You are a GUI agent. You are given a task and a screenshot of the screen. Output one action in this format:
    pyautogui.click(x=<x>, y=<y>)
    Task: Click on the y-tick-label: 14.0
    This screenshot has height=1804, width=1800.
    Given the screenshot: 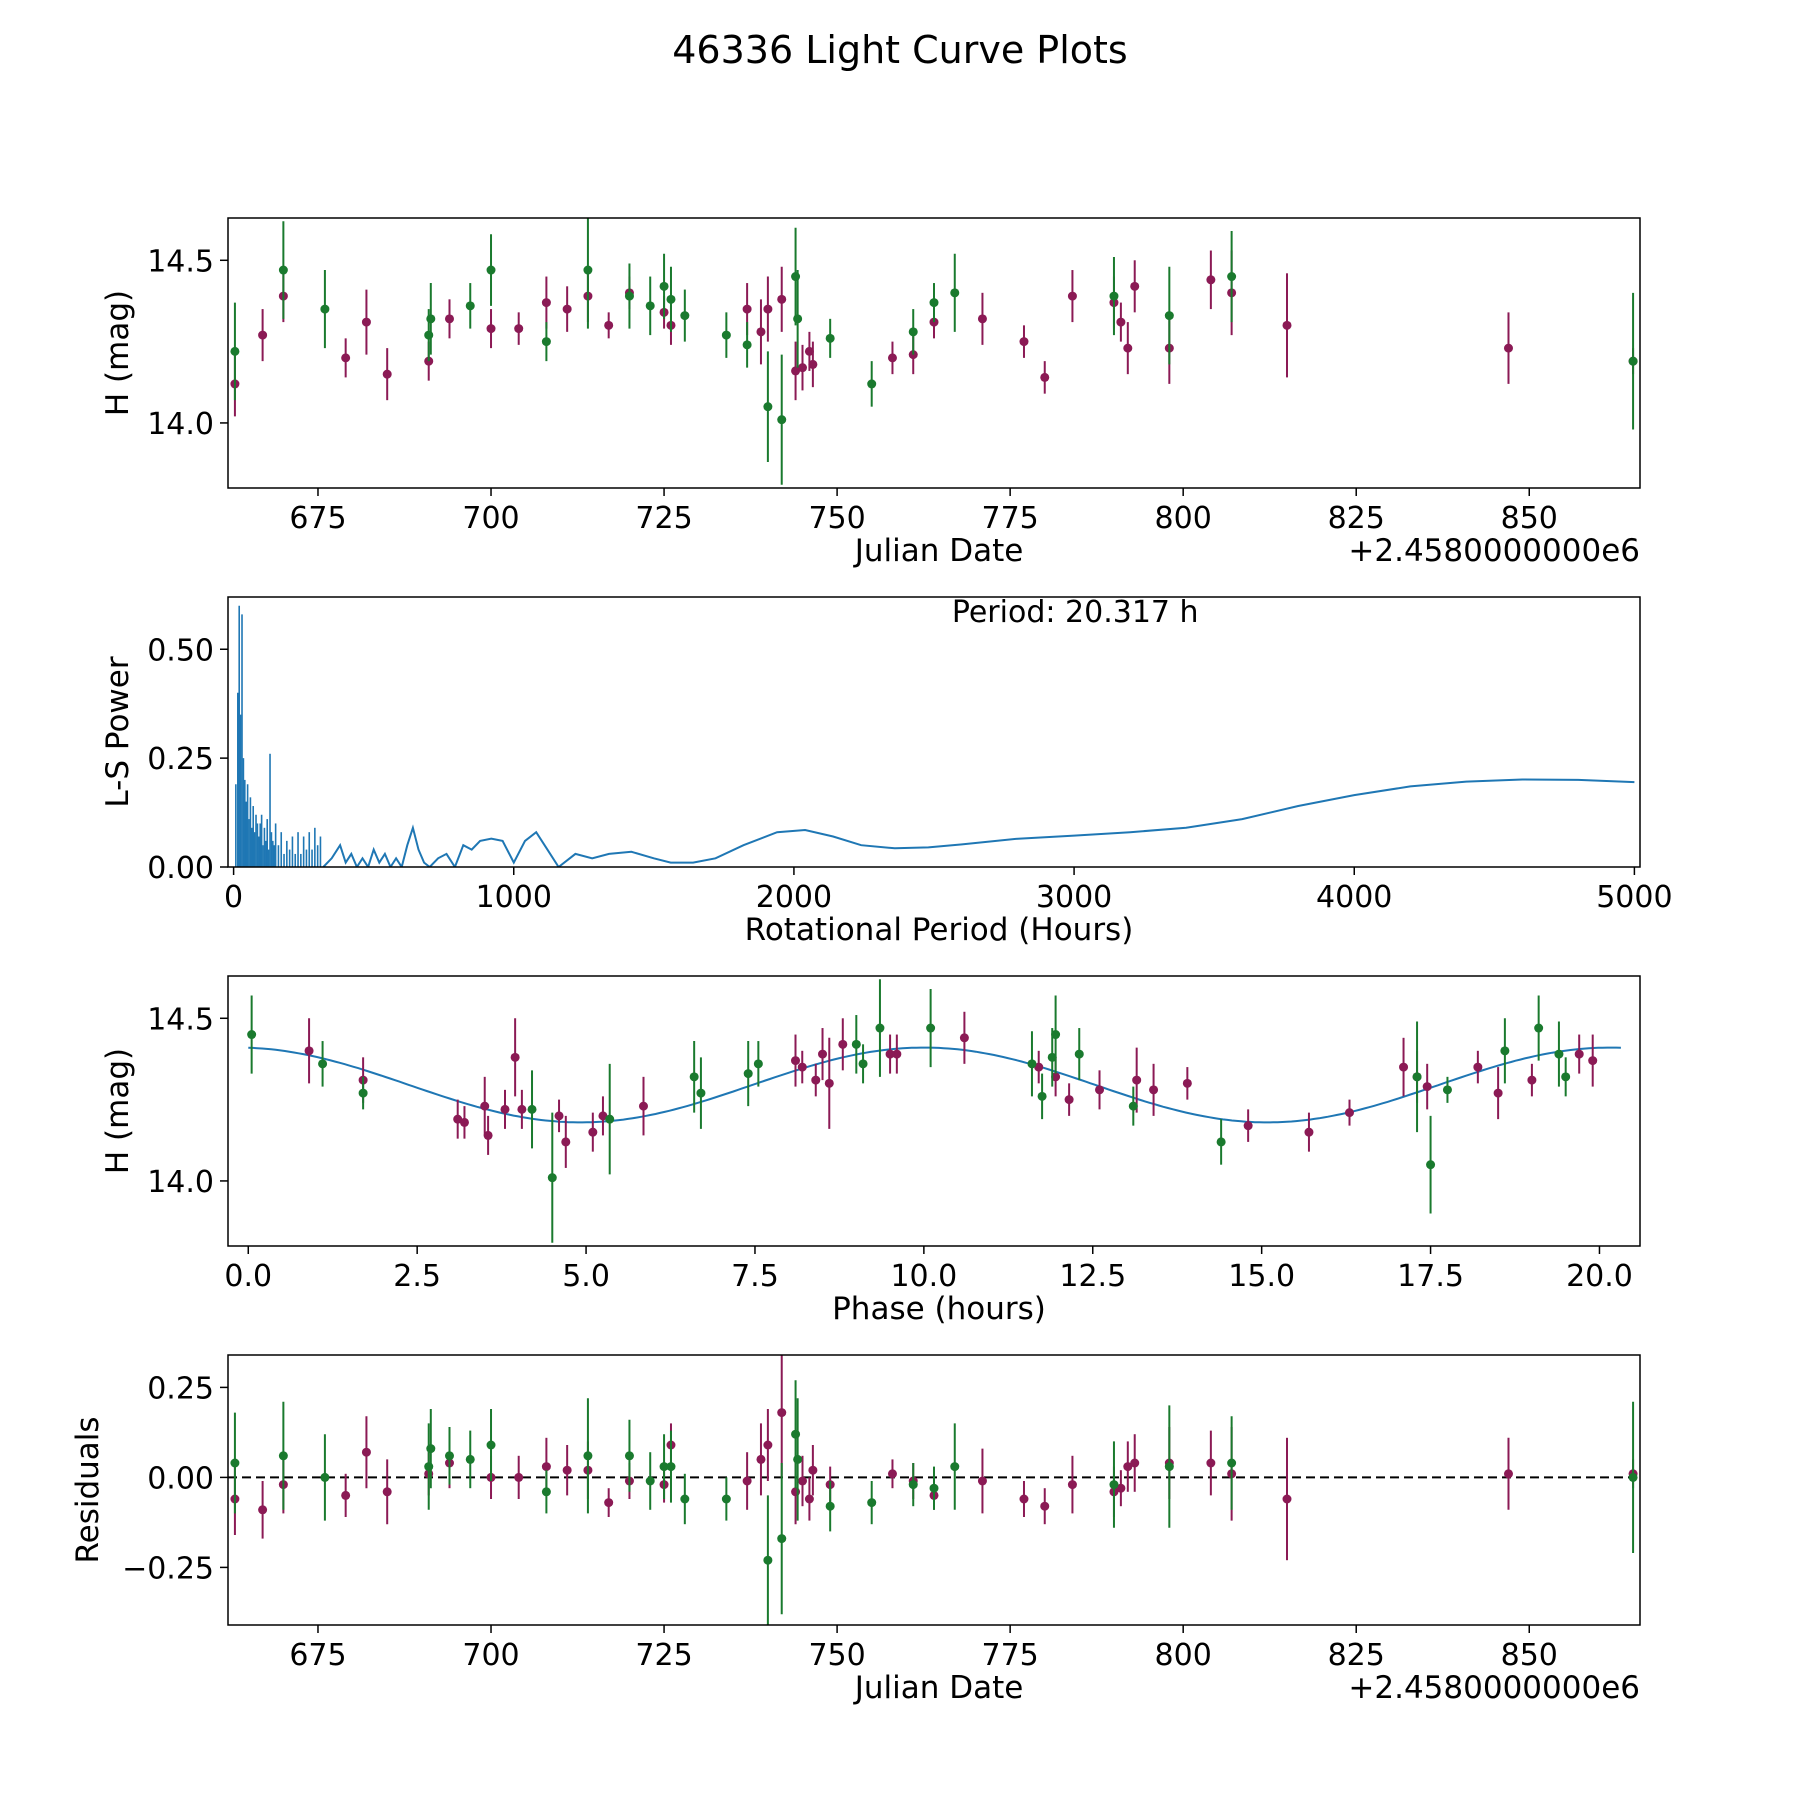 What is the action you would take?
    pyautogui.click(x=180, y=1182)
    